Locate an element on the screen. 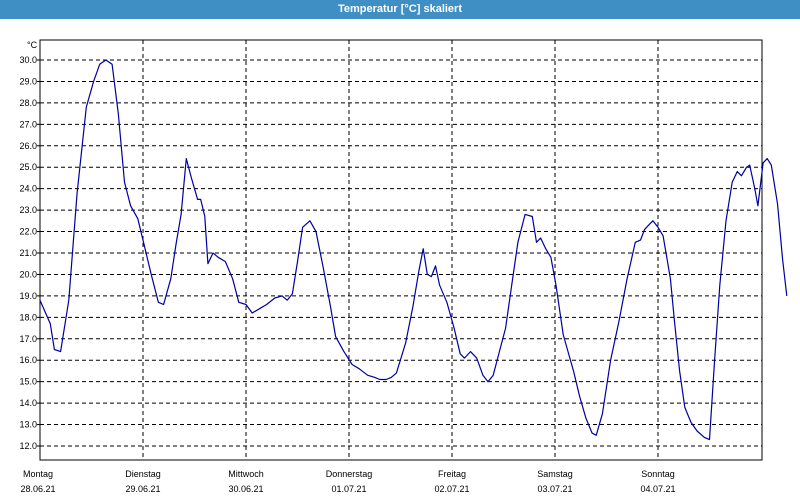 The width and height of the screenshot is (800, 500). chart-title: Temperatur [°C] skaliert is located at coordinates (400, 9).